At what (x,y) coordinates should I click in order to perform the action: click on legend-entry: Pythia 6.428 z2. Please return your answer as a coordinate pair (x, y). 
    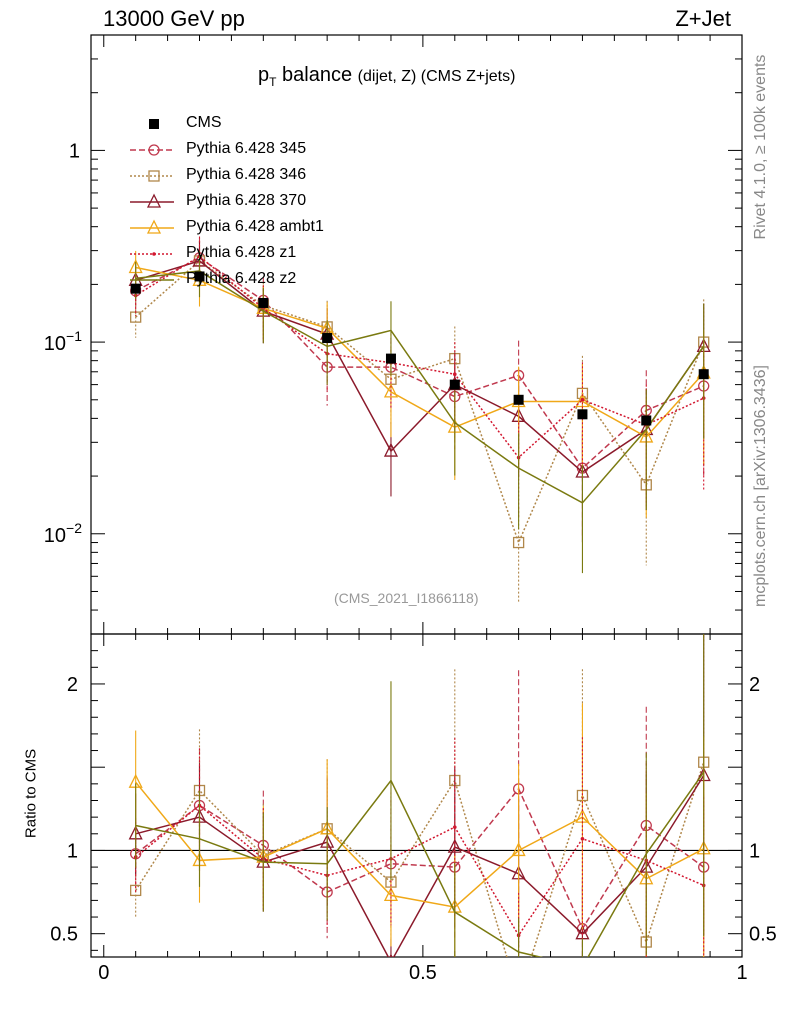
    Looking at the image, I should click on (270, 282).